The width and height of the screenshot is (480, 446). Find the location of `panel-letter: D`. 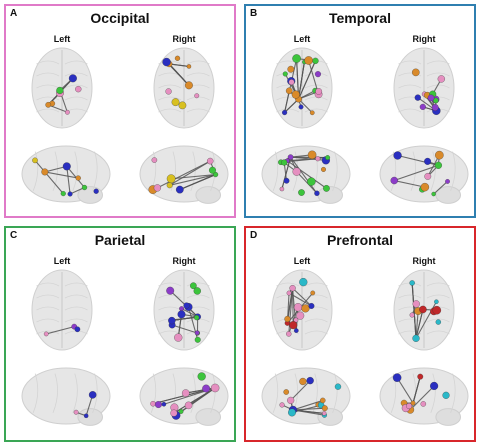

panel-letter: D is located at coordinates (254, 235).